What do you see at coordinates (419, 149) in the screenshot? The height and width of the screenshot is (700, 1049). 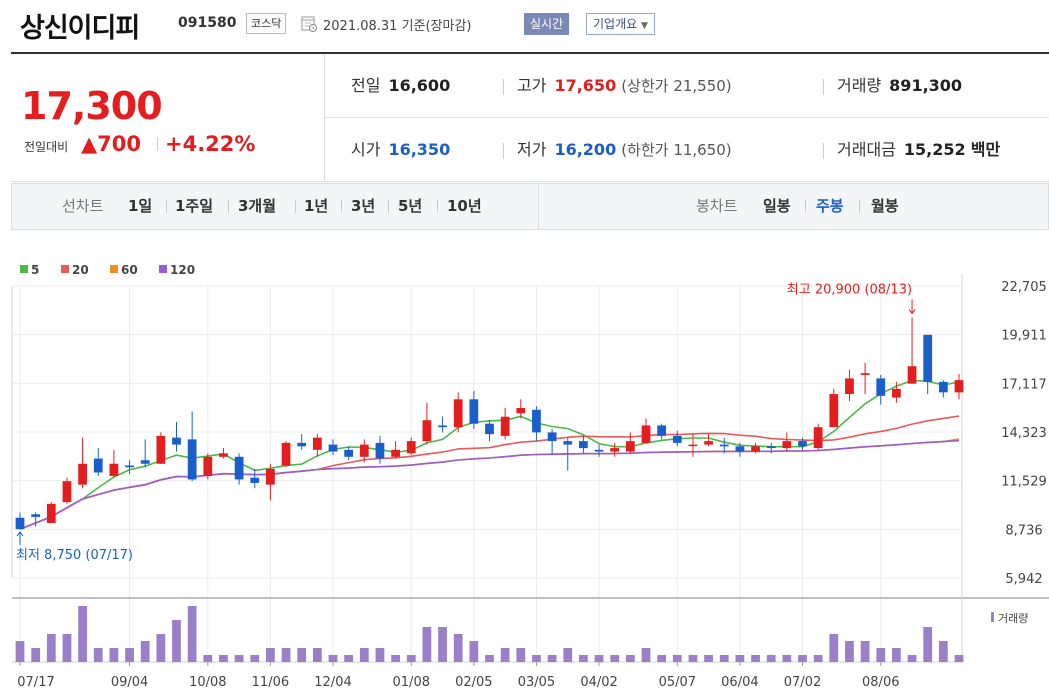 I see `open-value: 16,350` at bounding box center [419, 149].